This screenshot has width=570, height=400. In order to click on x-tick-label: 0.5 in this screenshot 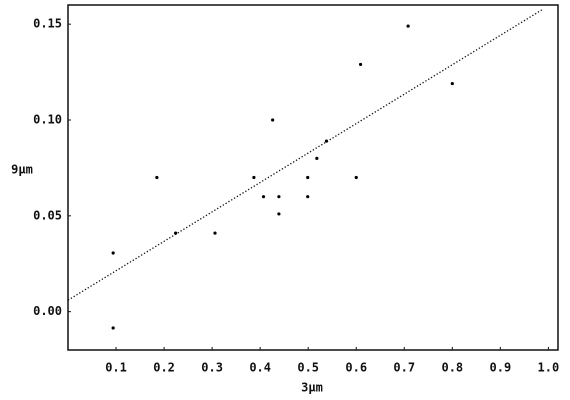, I will do `click(308, 368)`.